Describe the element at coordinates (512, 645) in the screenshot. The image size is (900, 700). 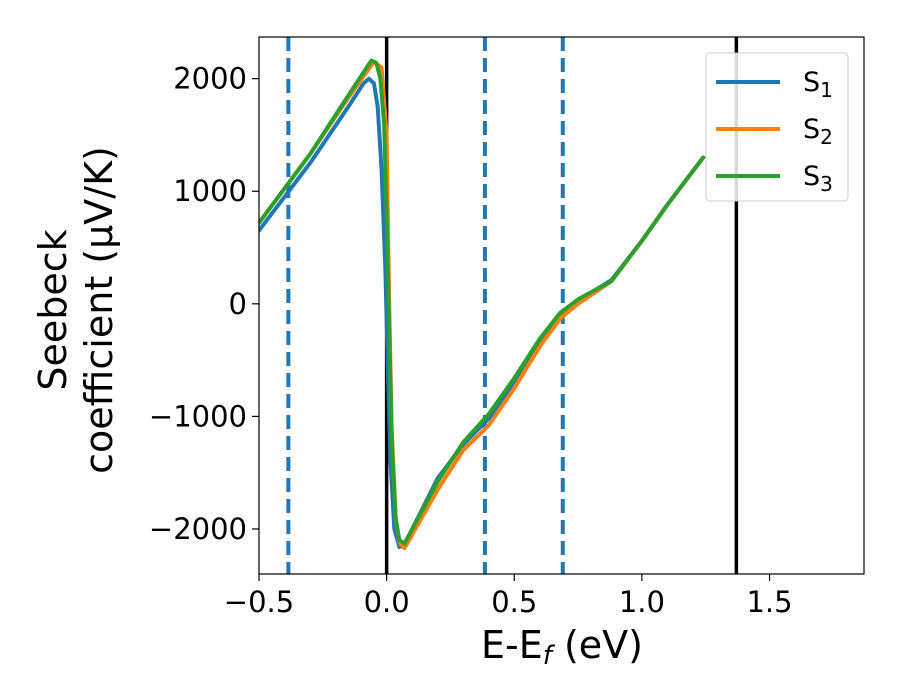
I see `x-axis-title-main: E-E` at that location.